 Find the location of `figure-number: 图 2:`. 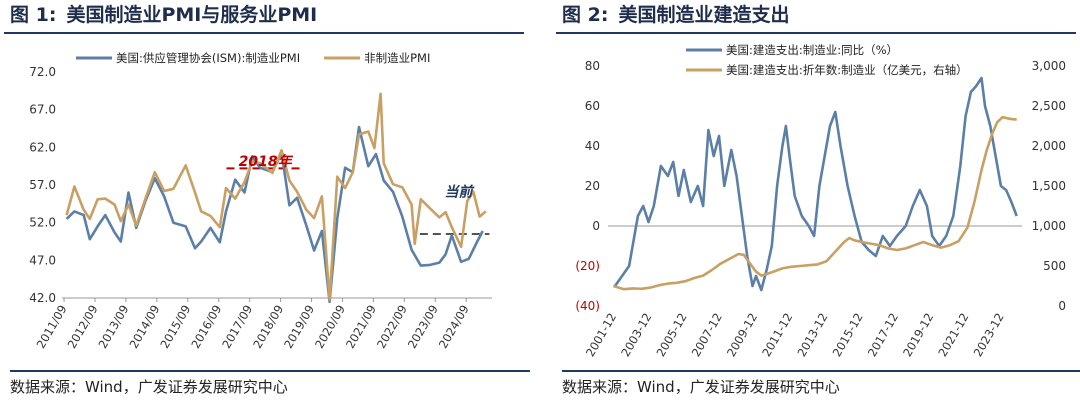

figure-number: 图 2: is located at coordinates (585, 15).